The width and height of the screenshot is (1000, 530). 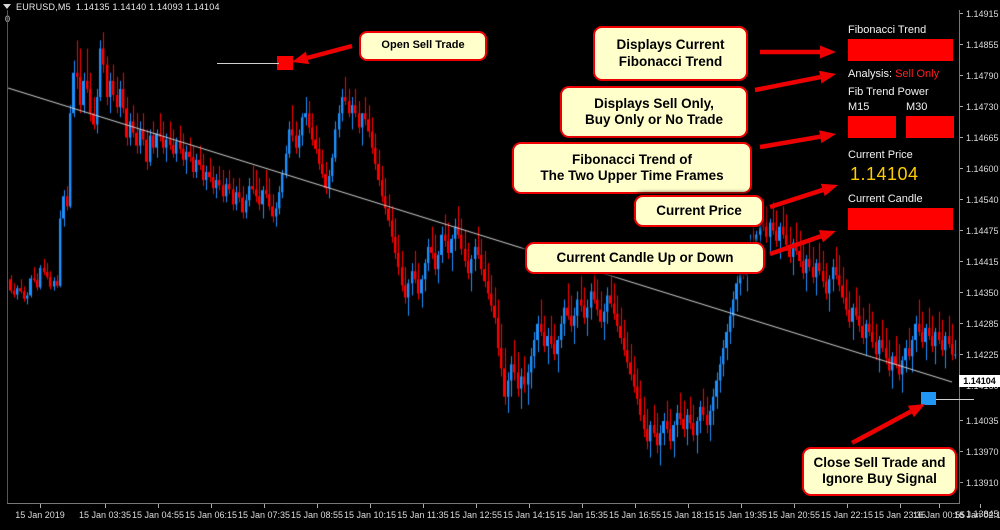 I want to click on analysis-label: Analysis:, so click(x=870, y=74).